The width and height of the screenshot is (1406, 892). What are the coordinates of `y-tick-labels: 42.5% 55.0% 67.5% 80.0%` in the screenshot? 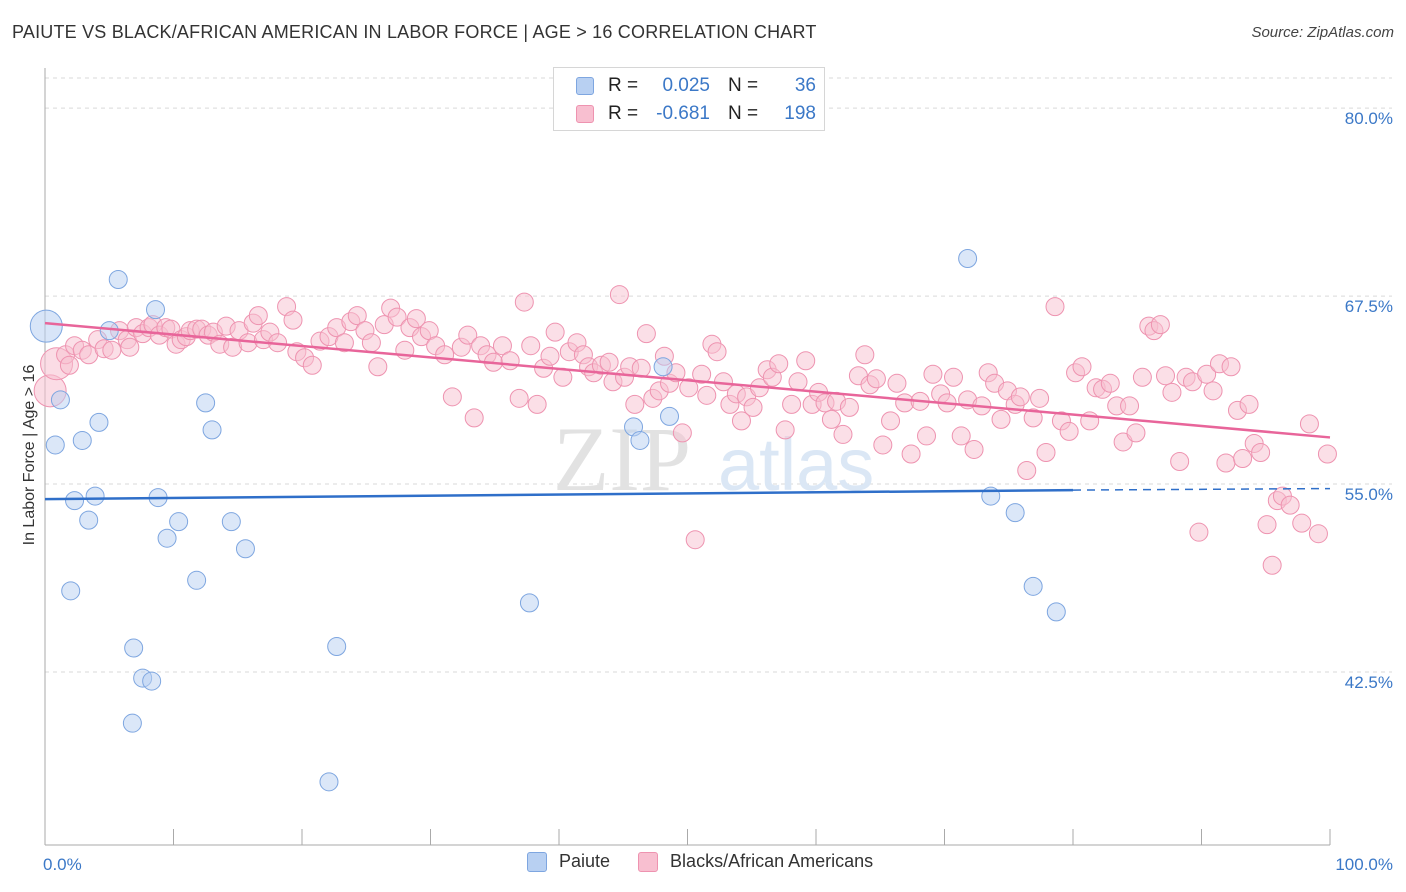 It's located at (1369, 400).